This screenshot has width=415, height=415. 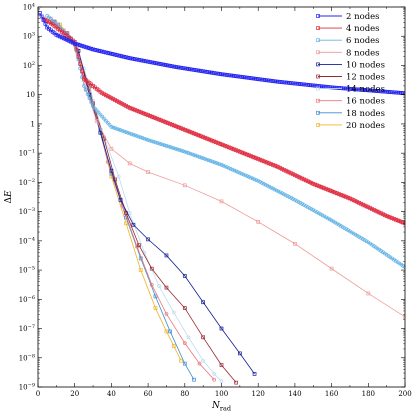 I want to click on legend-entry: 2 nodes, so click(x=348, y=17).